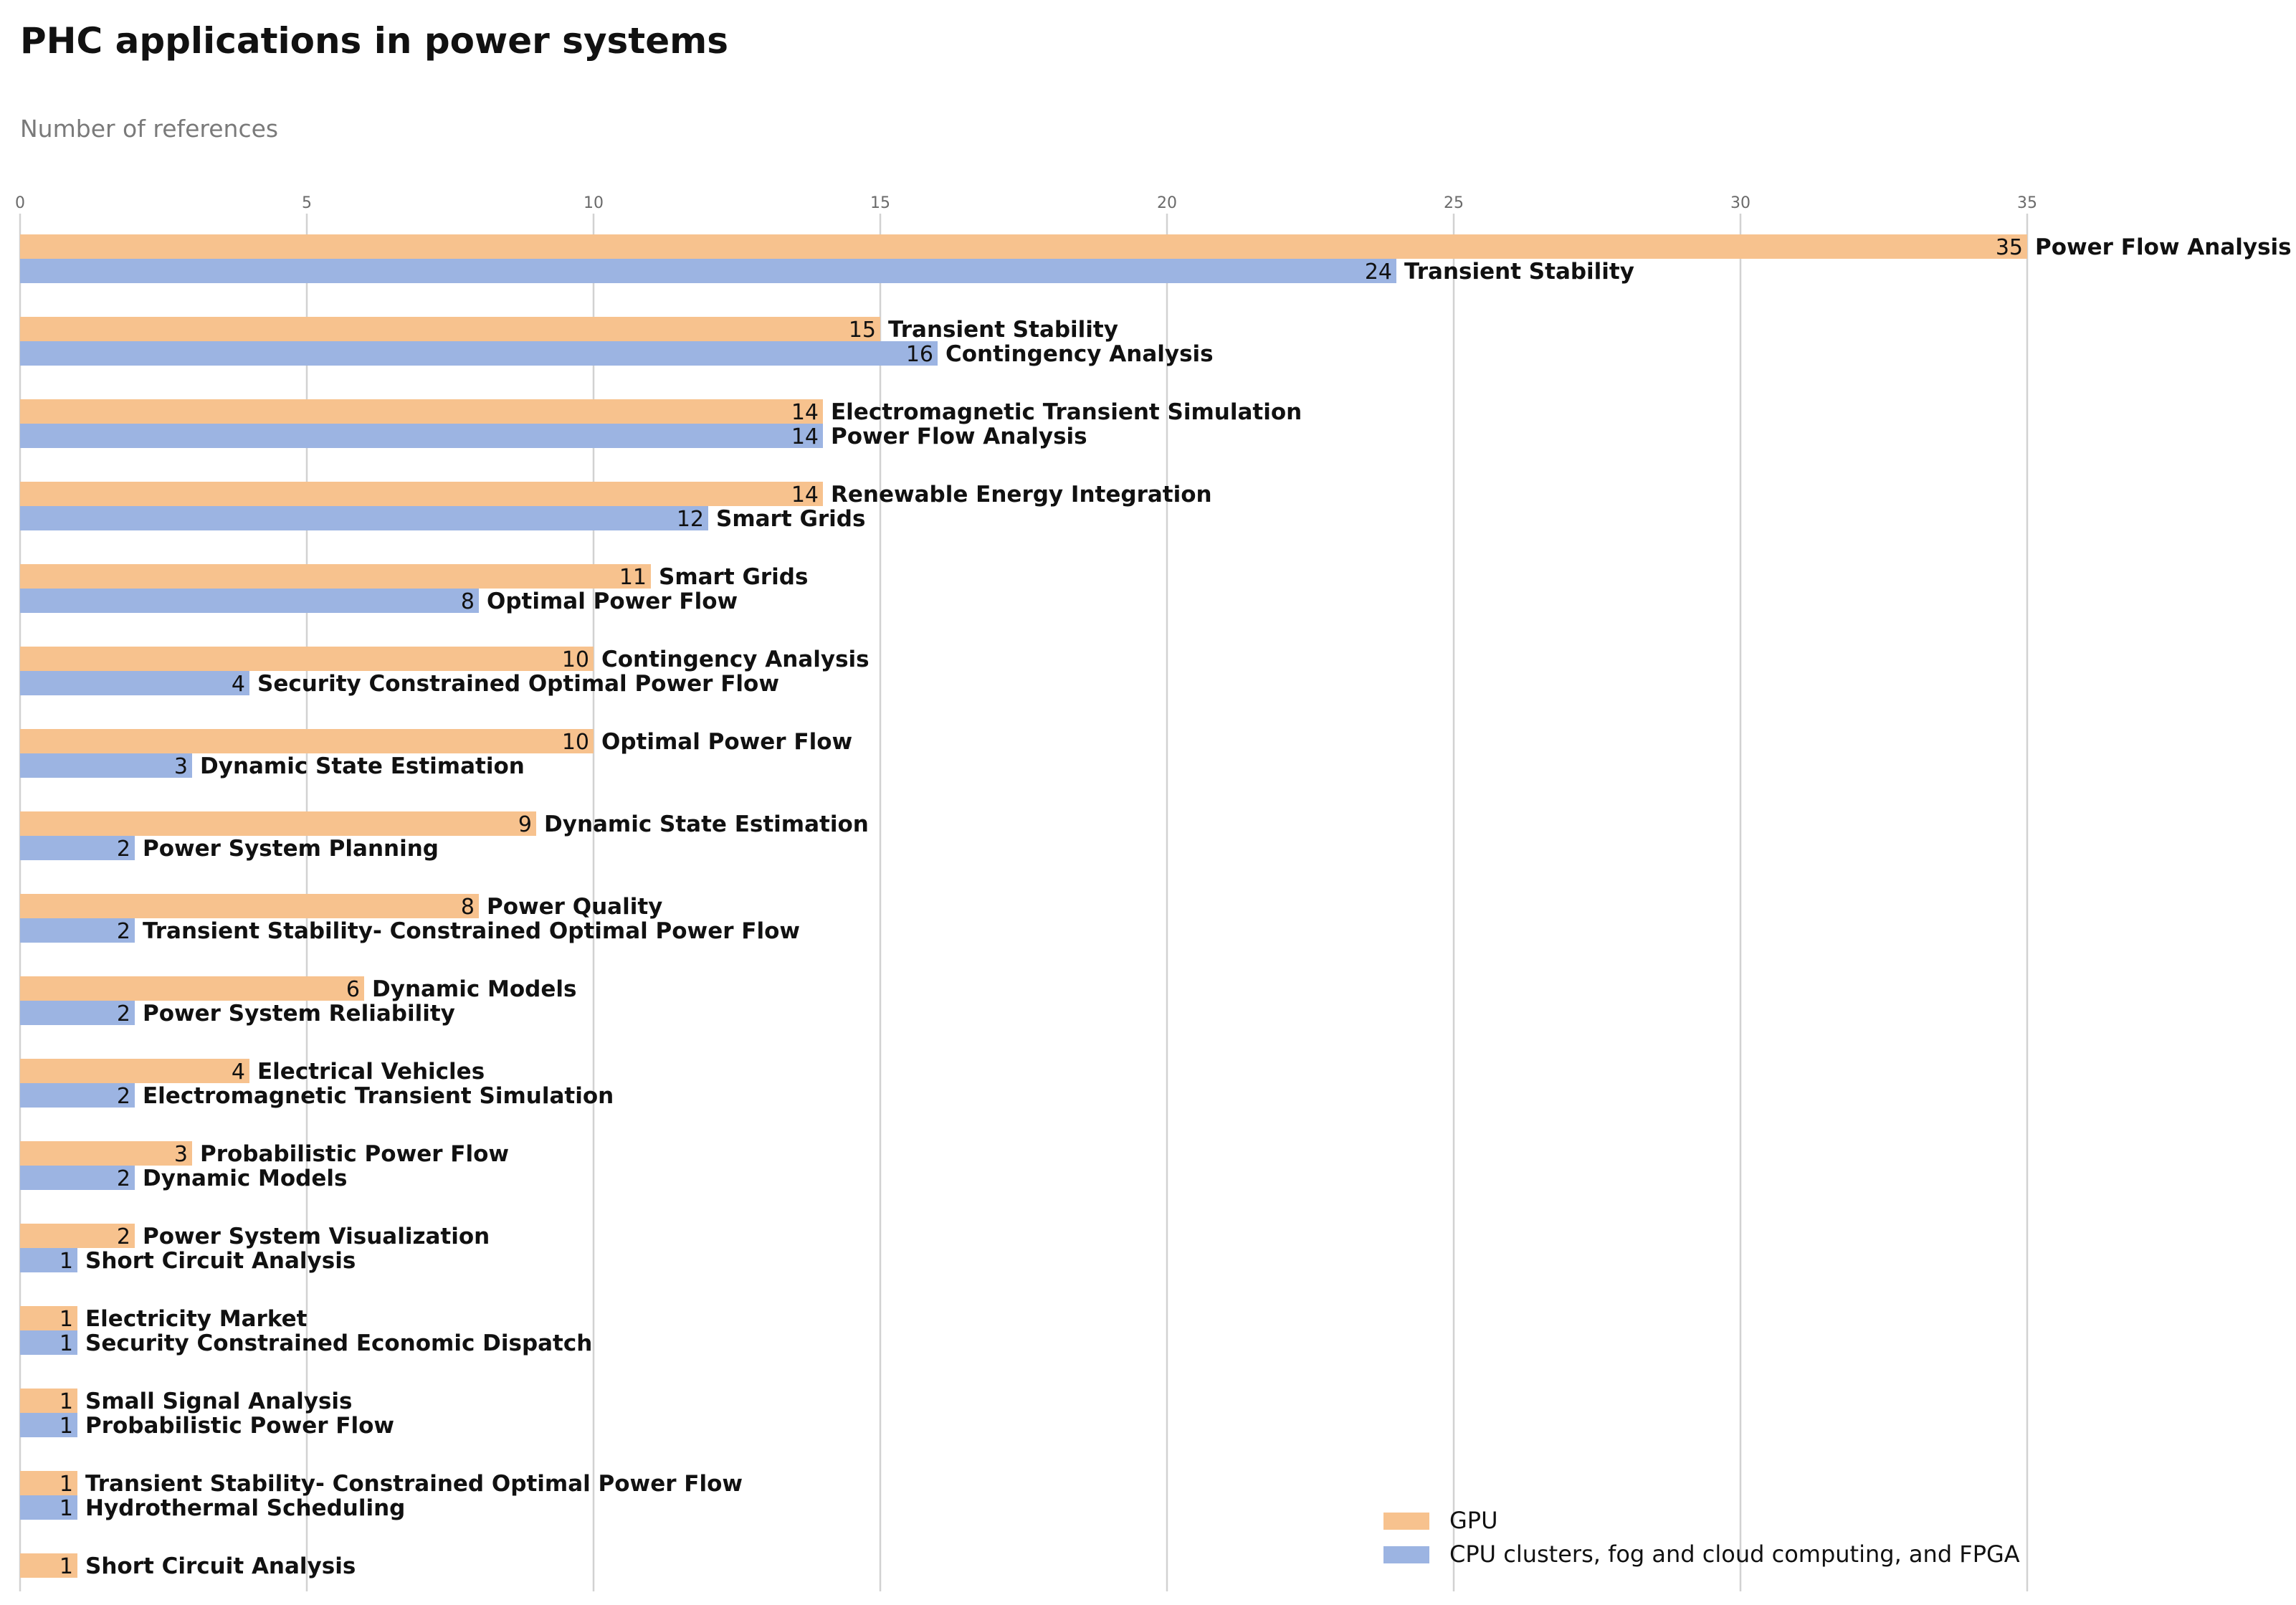 This screenshot has width=2296, height=1605. Describe the element at coordinates (1454, 203) in the screenshot. I see `x-tick-label: 25` at that location.